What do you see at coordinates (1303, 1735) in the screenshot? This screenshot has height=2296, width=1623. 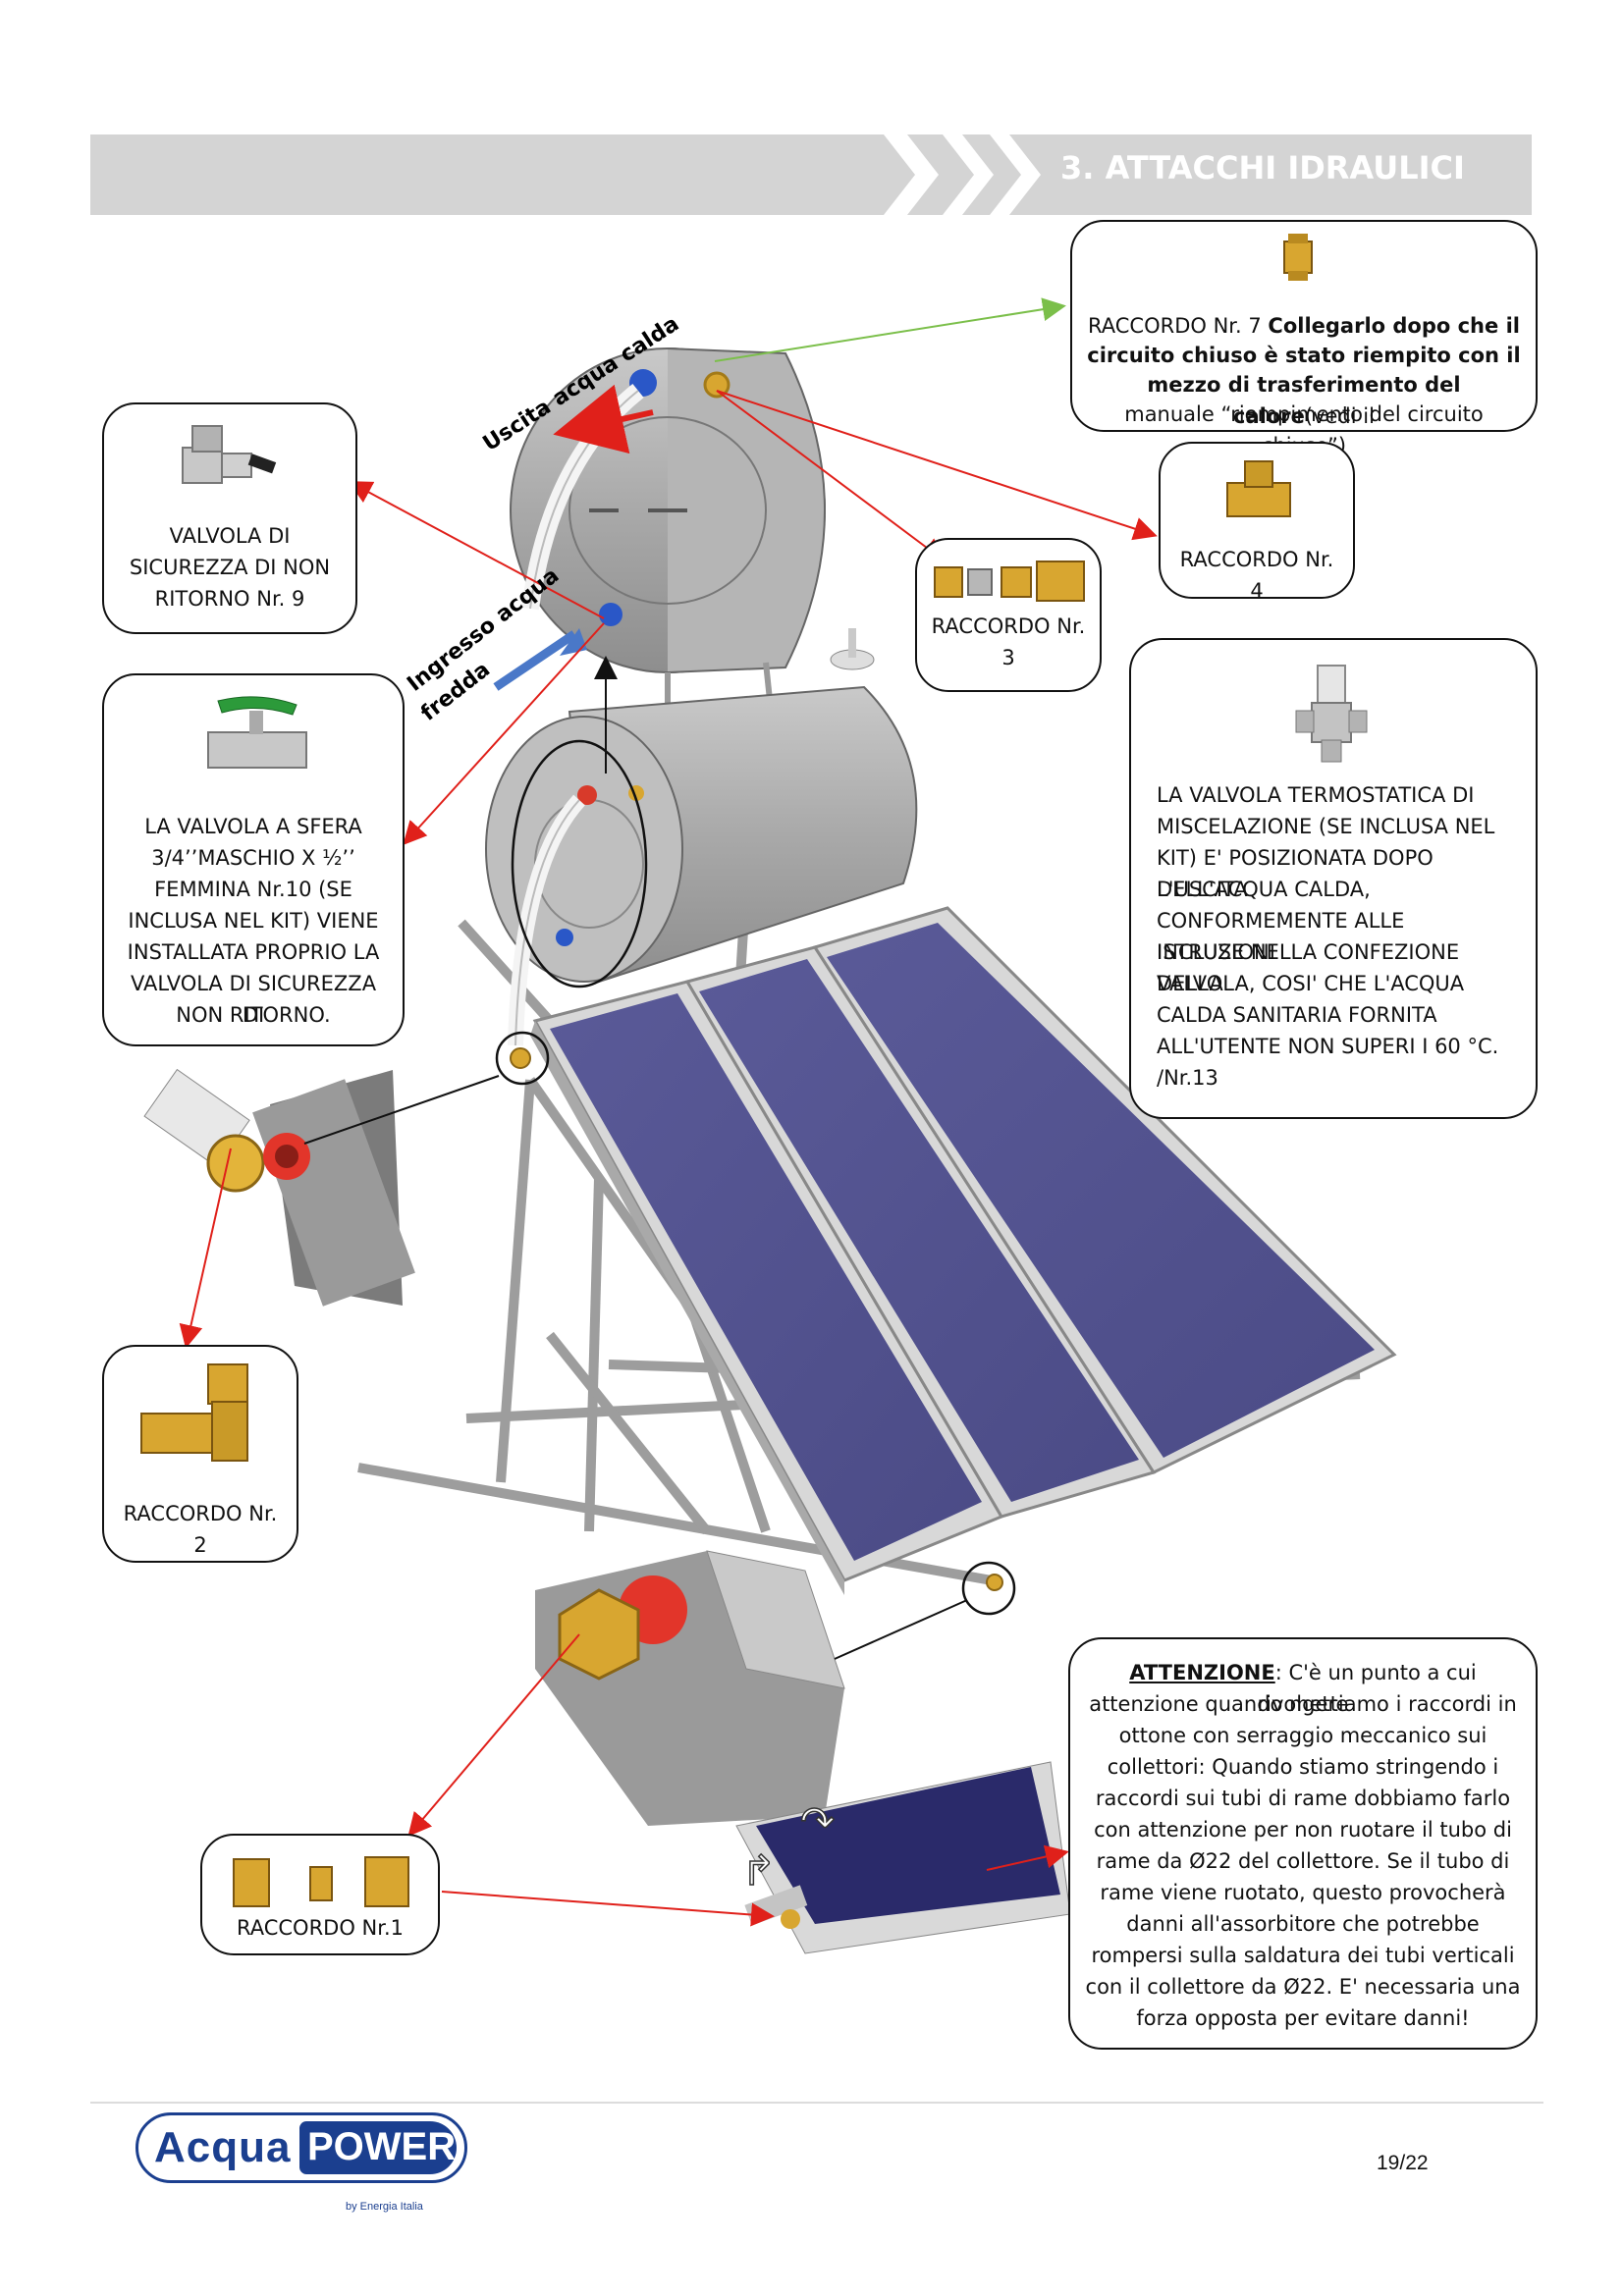 I see `attenzione-line3: ottone con serraggio meccanico sui` at bounding box center [1303, 1735].